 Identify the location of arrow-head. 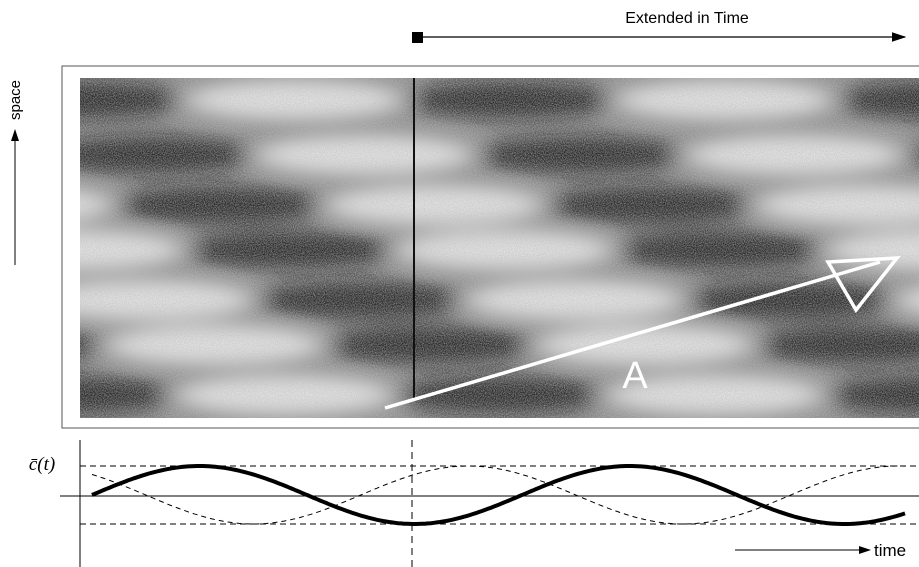
(863, 285).